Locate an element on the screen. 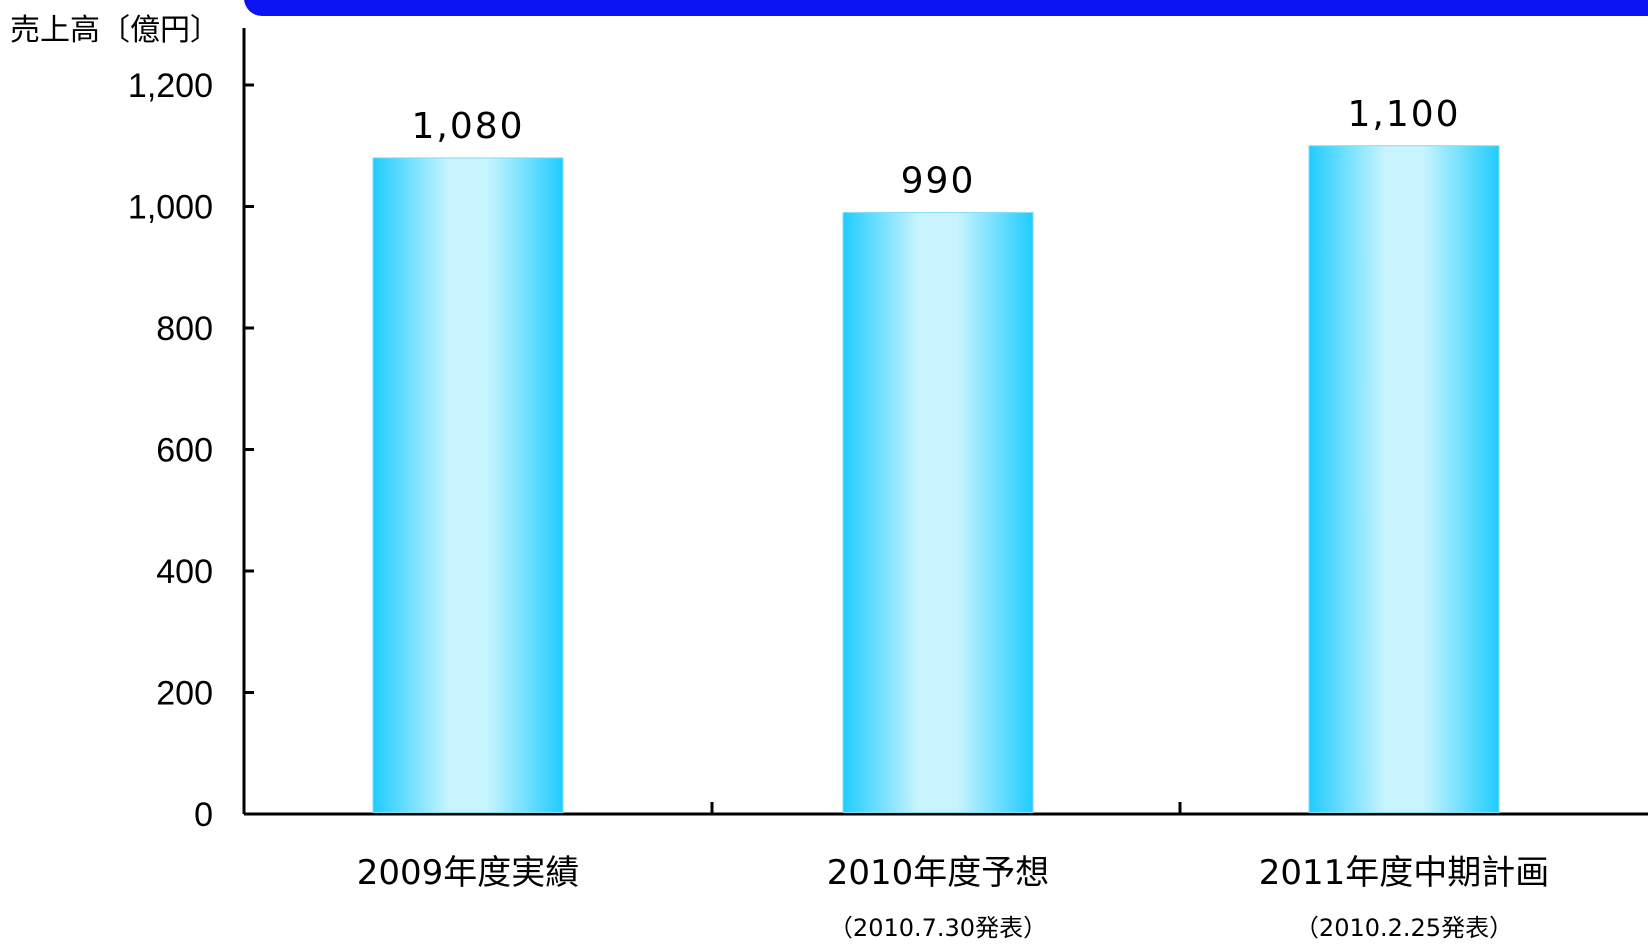  data-label: 990 is located at coordinates (938, 181).